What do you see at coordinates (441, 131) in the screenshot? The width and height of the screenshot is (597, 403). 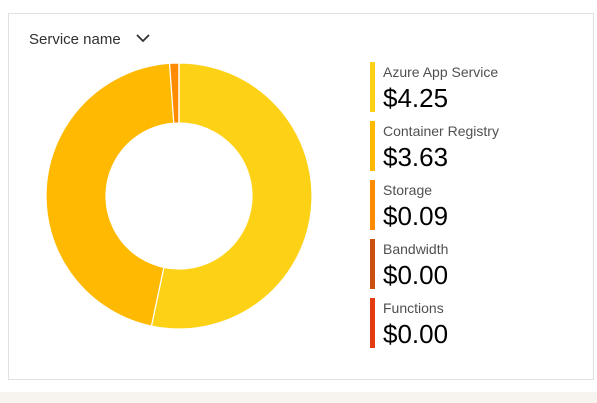 I see `legend-label: Container Registry` at bounding box center [441, 131].